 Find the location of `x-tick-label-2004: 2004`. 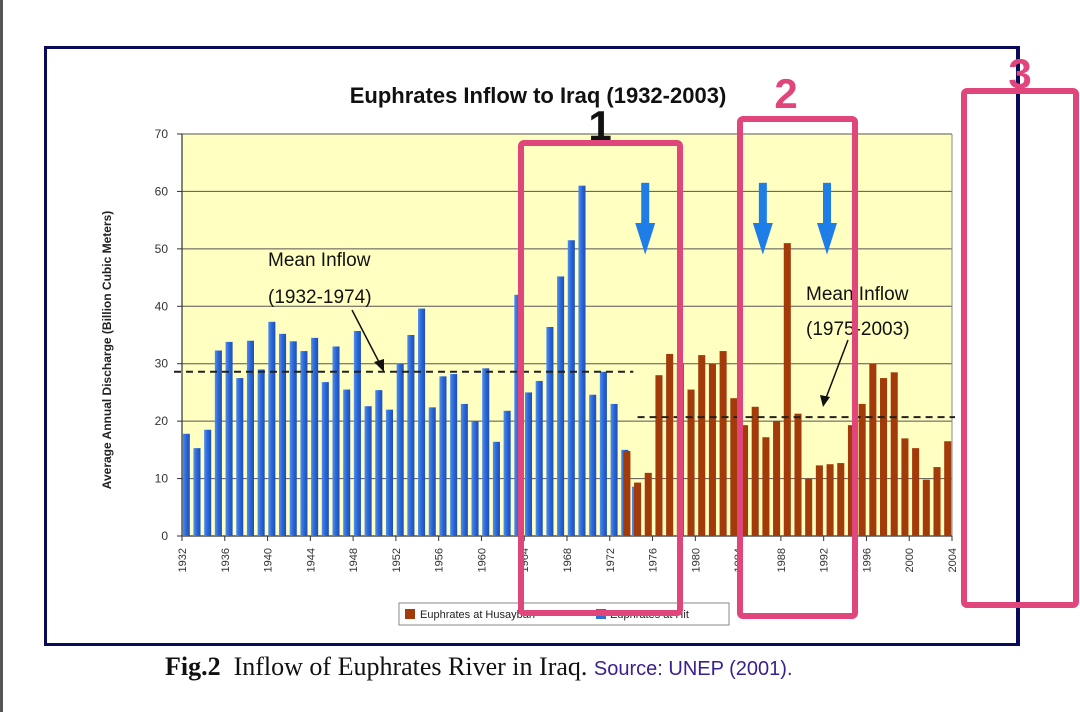

x-tick-label-2004: 2004 is located at coordinates (953, 560).